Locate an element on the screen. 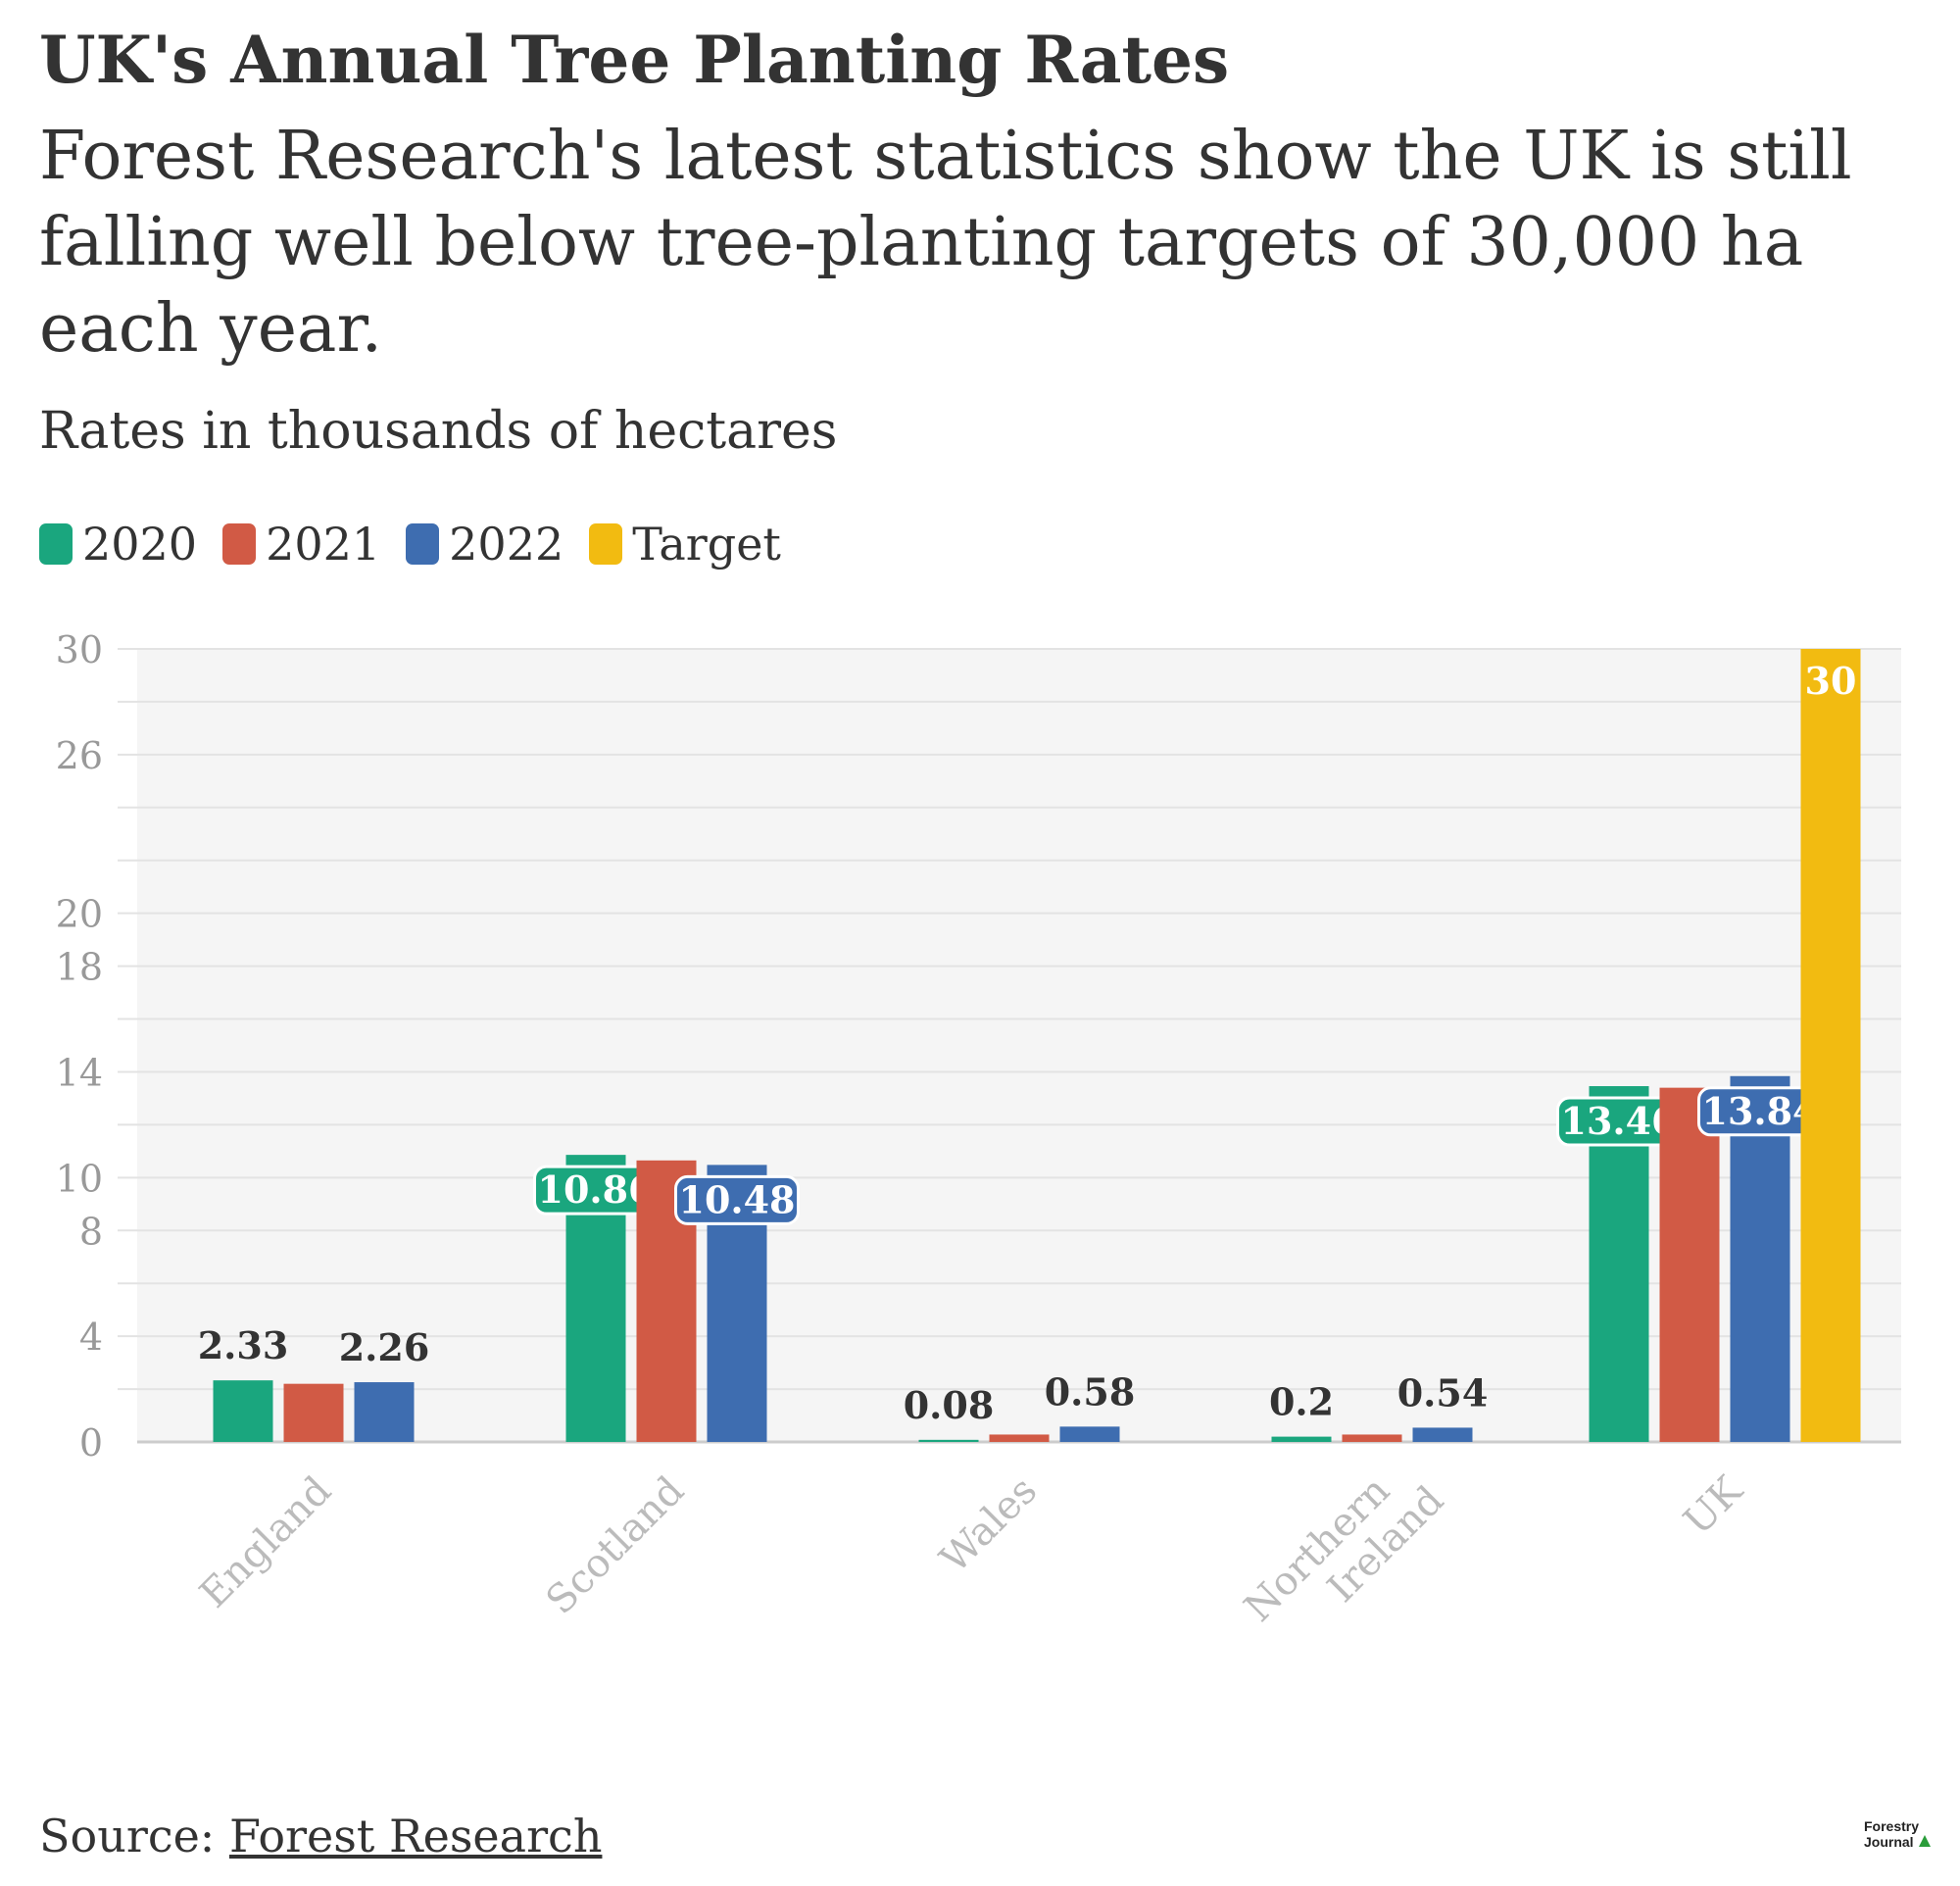 Image resolution: width=1960 pixels, height=1886 pixels. x-tick-label-northern-ireland: NorthernIreland is located at coordinates (1344, 1554).